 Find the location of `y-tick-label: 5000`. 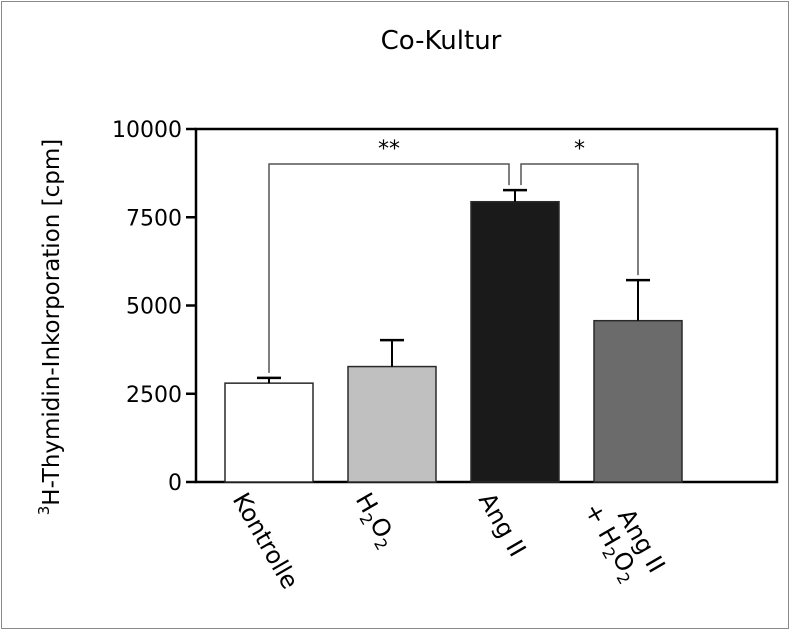

y-tick-label: 5000 is located at coordinates (154, 307).